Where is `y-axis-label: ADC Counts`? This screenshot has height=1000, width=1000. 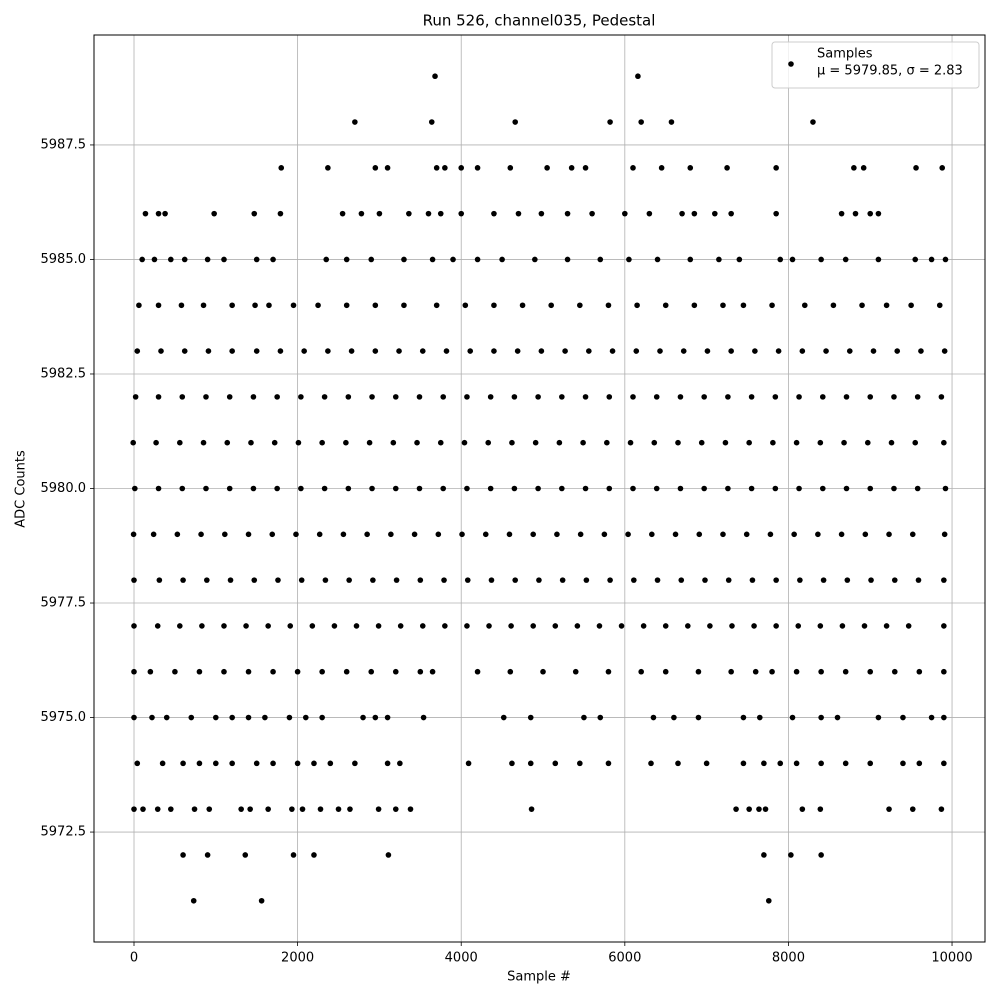 y-axis-label: ADC Counts is located at coordinates (21, 489).